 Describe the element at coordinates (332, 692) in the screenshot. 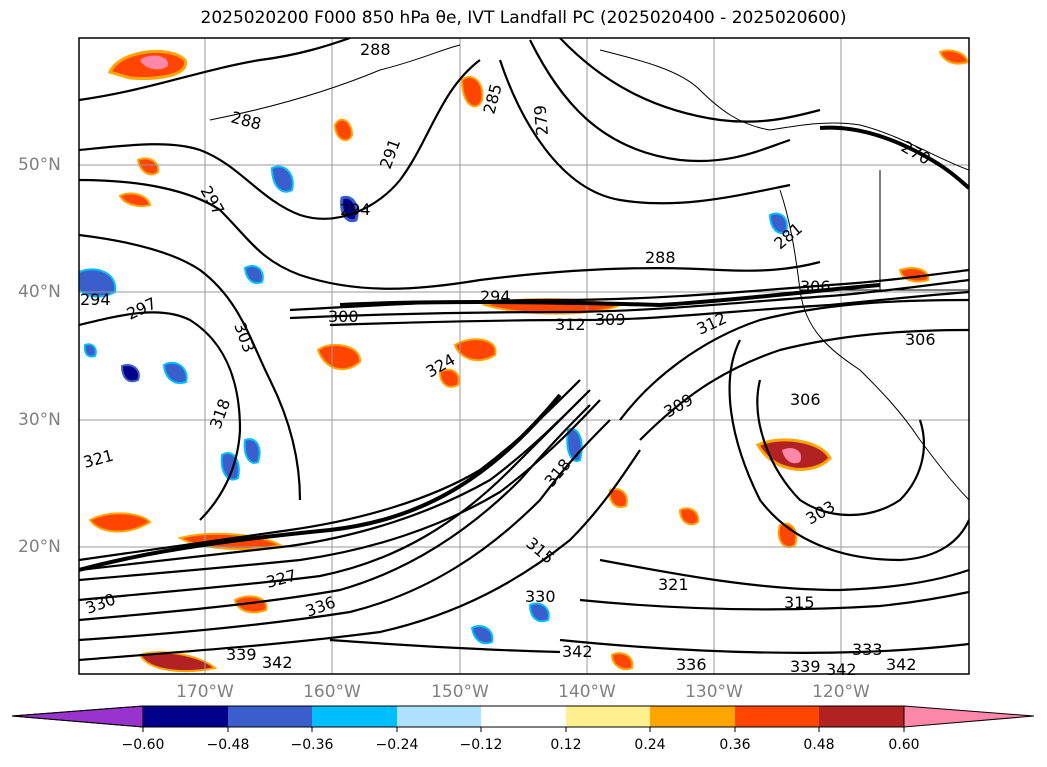

I see `lon-label: 160°W` at that location.